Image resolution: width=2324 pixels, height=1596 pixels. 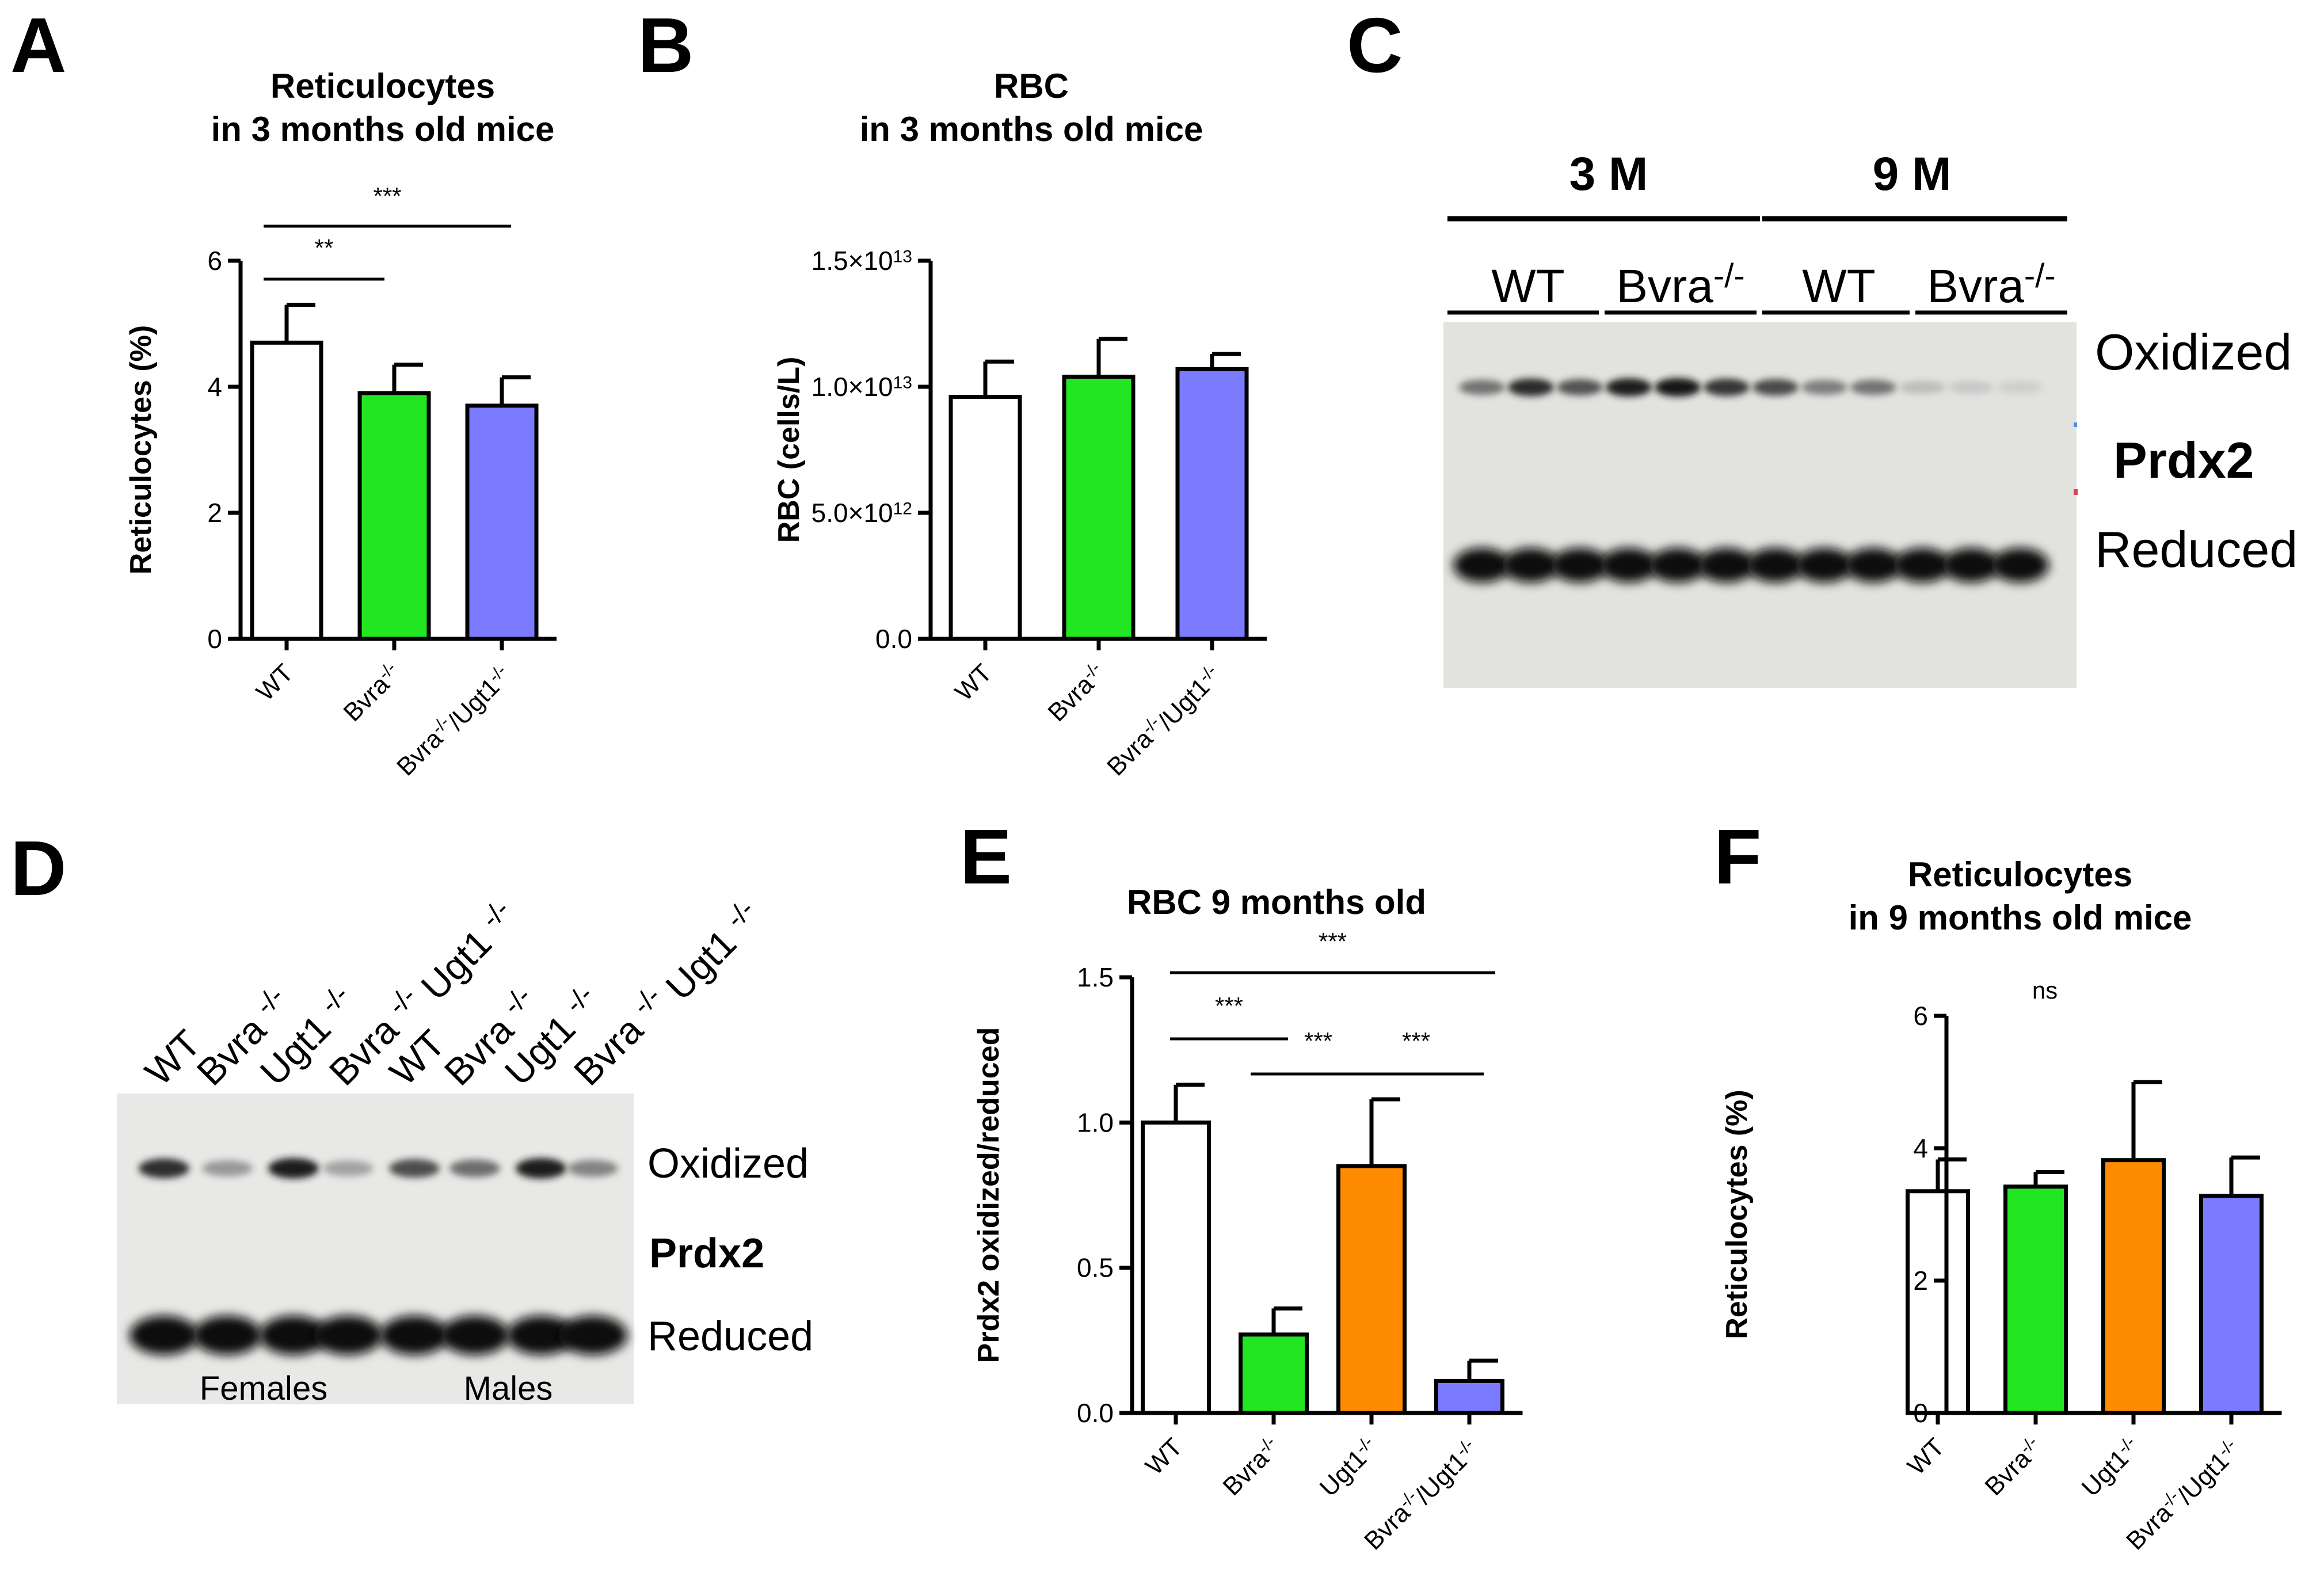 I want to click on chart-e-ylabel: Prdx2 oxidized/reduced, so click(x=988, y=1195).